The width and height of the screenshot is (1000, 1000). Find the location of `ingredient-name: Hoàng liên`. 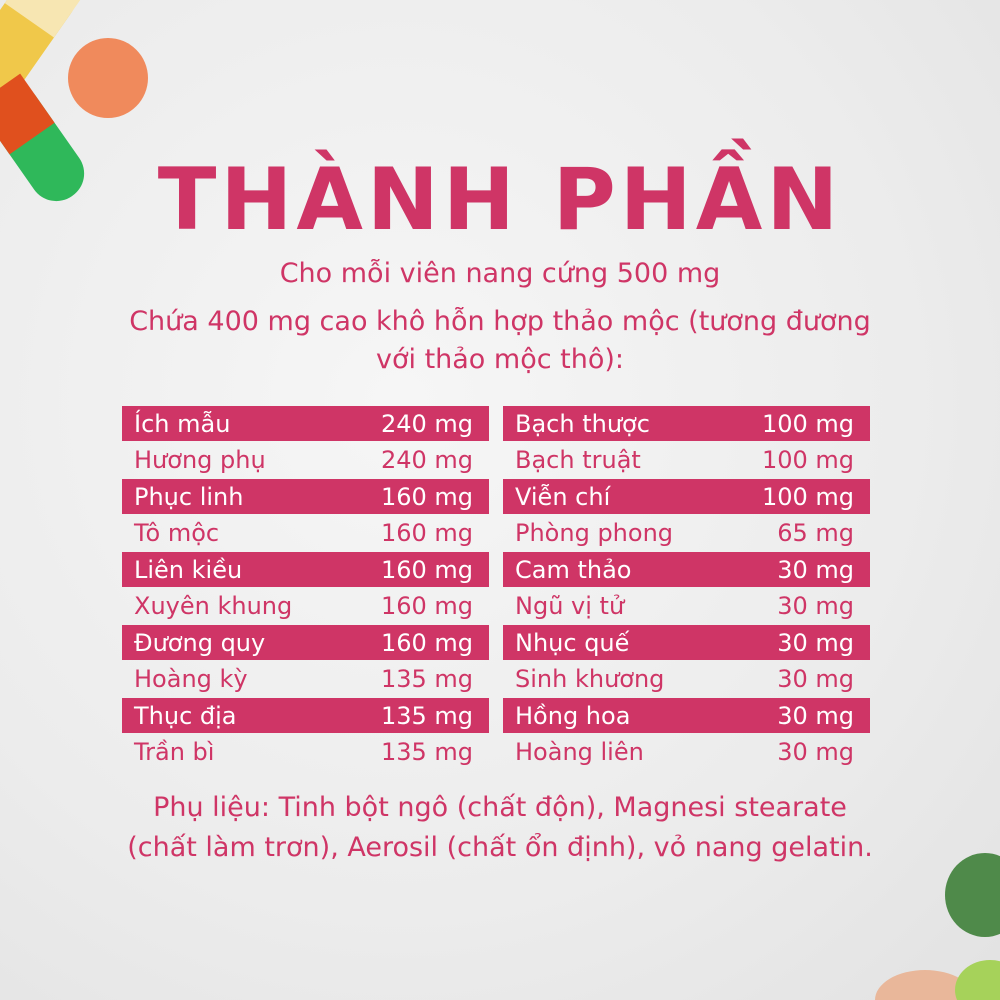

ingredient-name: Hoàng liên is located at coordinates (579, 752).